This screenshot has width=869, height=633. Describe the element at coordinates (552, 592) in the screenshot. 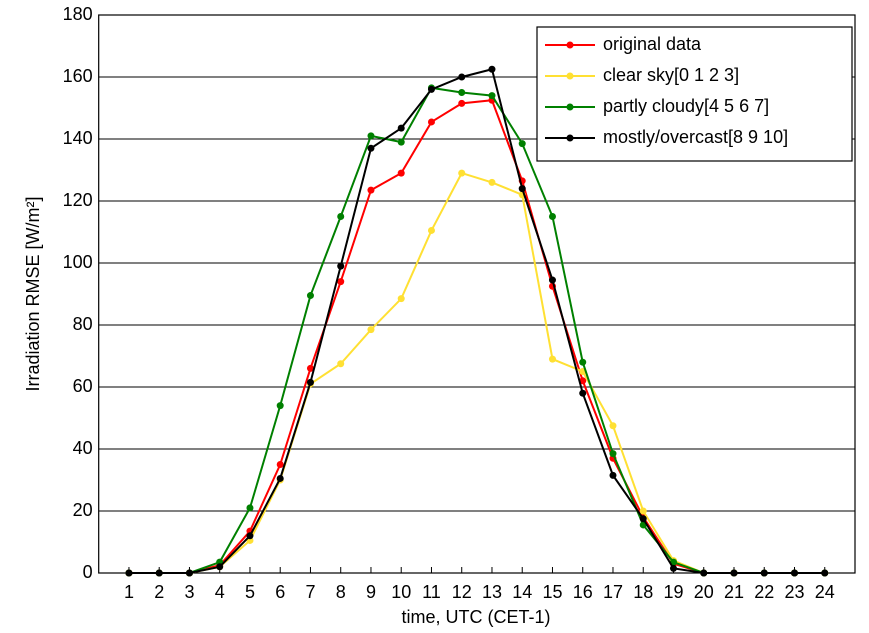

I see `x-tick-label: 15` at that location.